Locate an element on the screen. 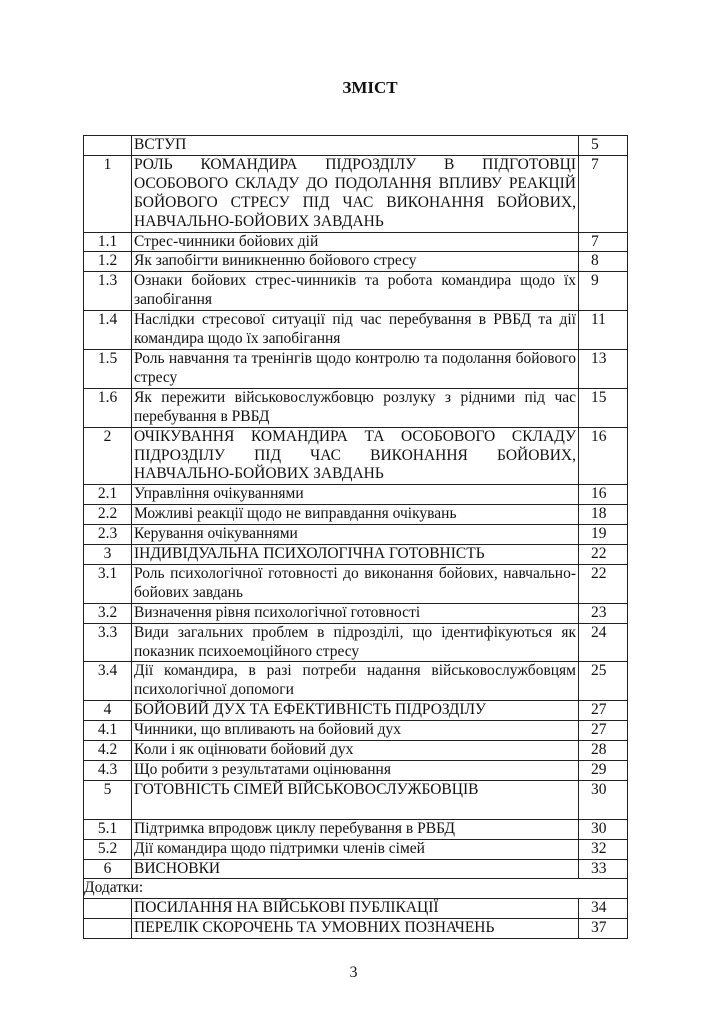 The width and height of the screenshot is (707, 1023). toc-row: 2.1 Управління очікуваннями 16 is located at coordinates (355, 495).